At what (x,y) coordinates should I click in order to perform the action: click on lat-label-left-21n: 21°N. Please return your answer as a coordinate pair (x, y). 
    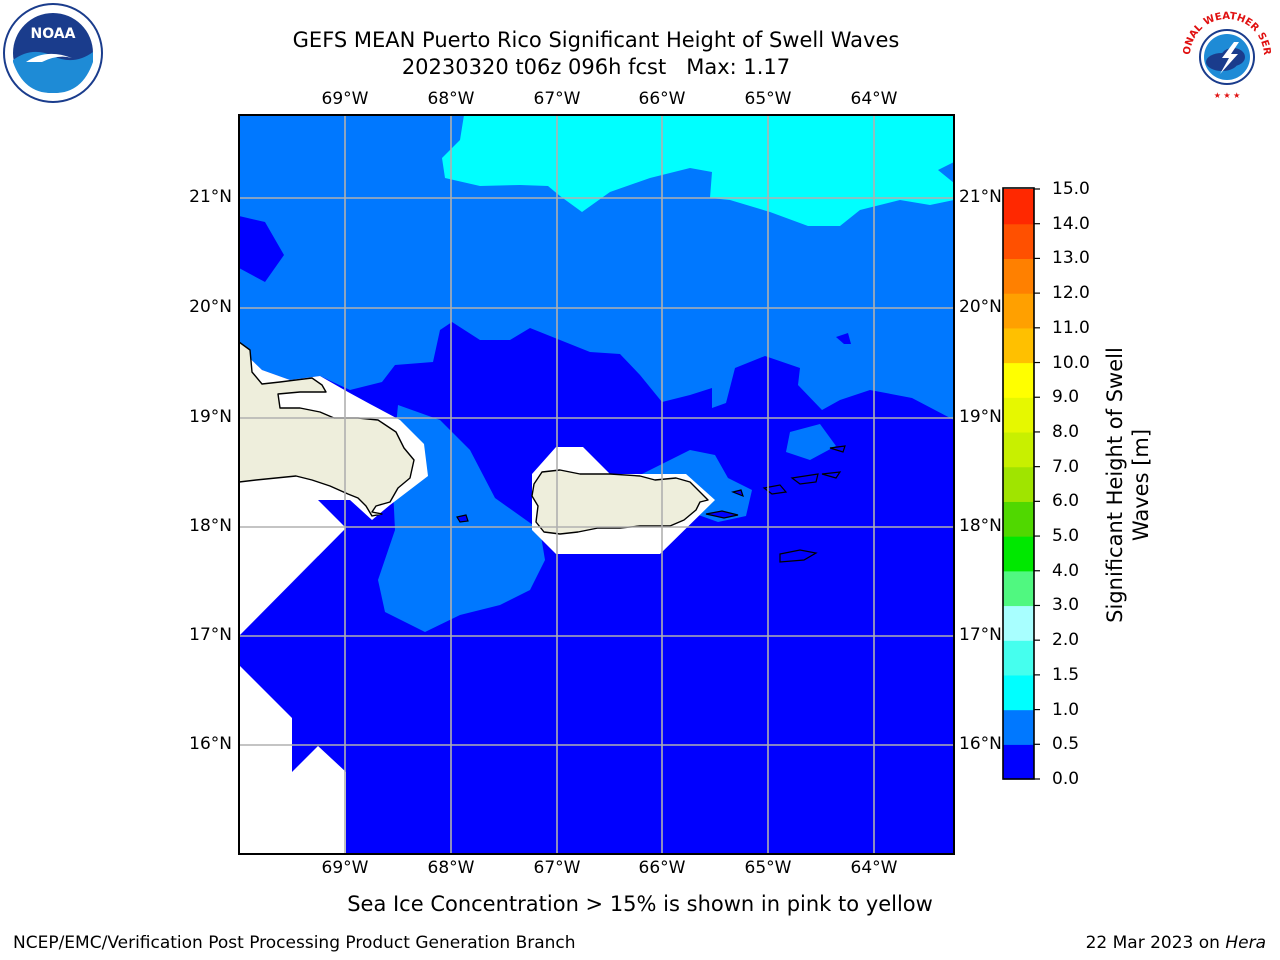
    Looking at the image, I should click on (210, 197).